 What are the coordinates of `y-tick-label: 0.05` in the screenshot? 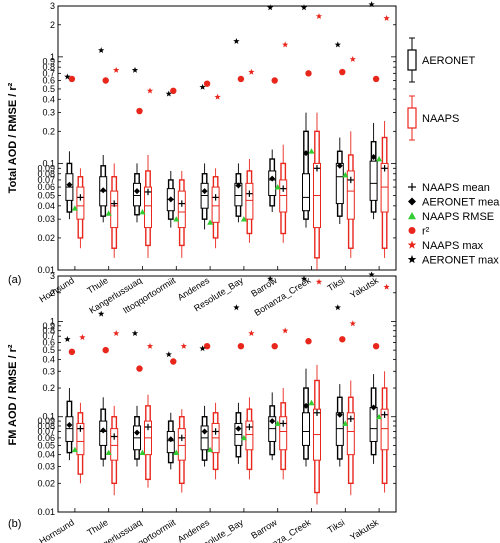 It's located at (46, 196).